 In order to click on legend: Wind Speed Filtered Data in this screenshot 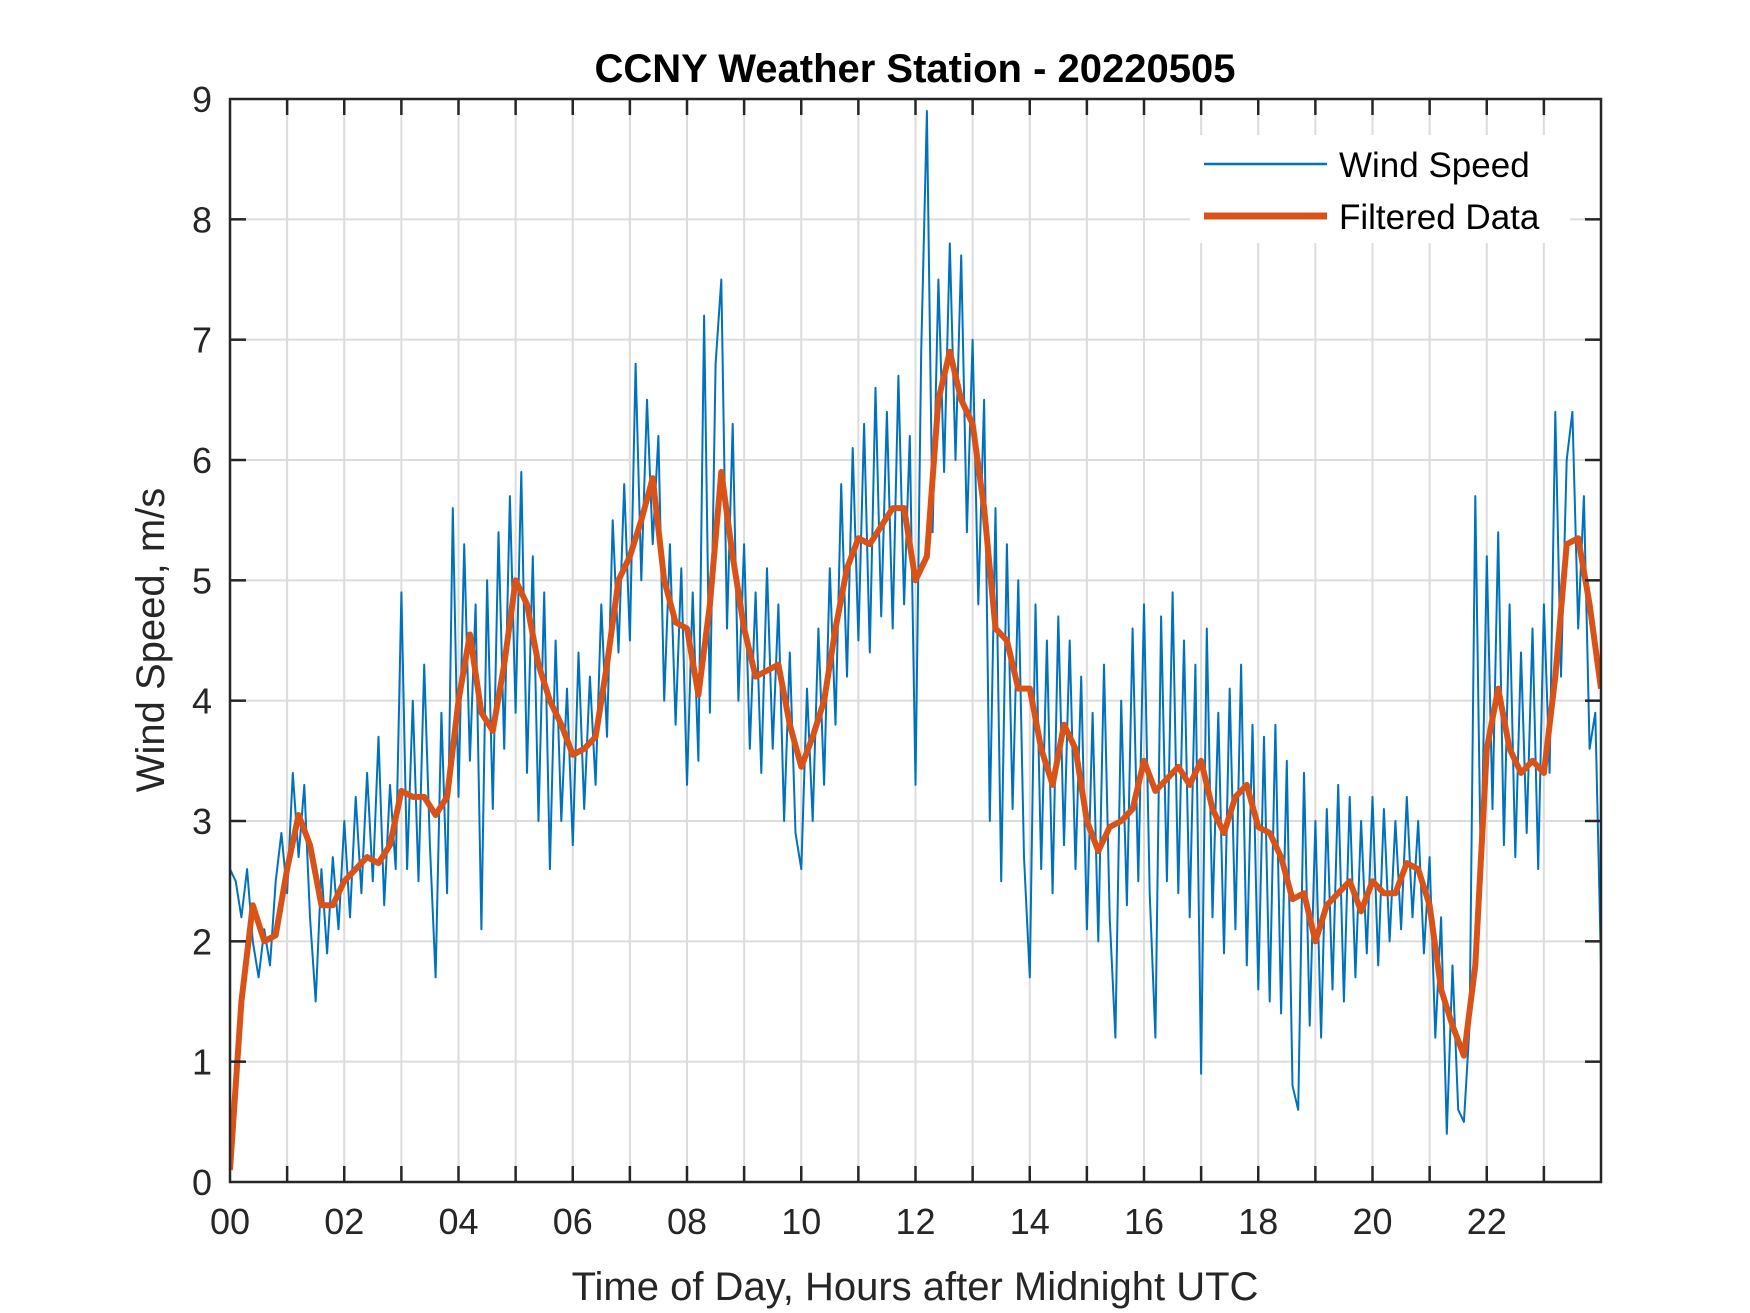, I will do `click(1380, 189)`.